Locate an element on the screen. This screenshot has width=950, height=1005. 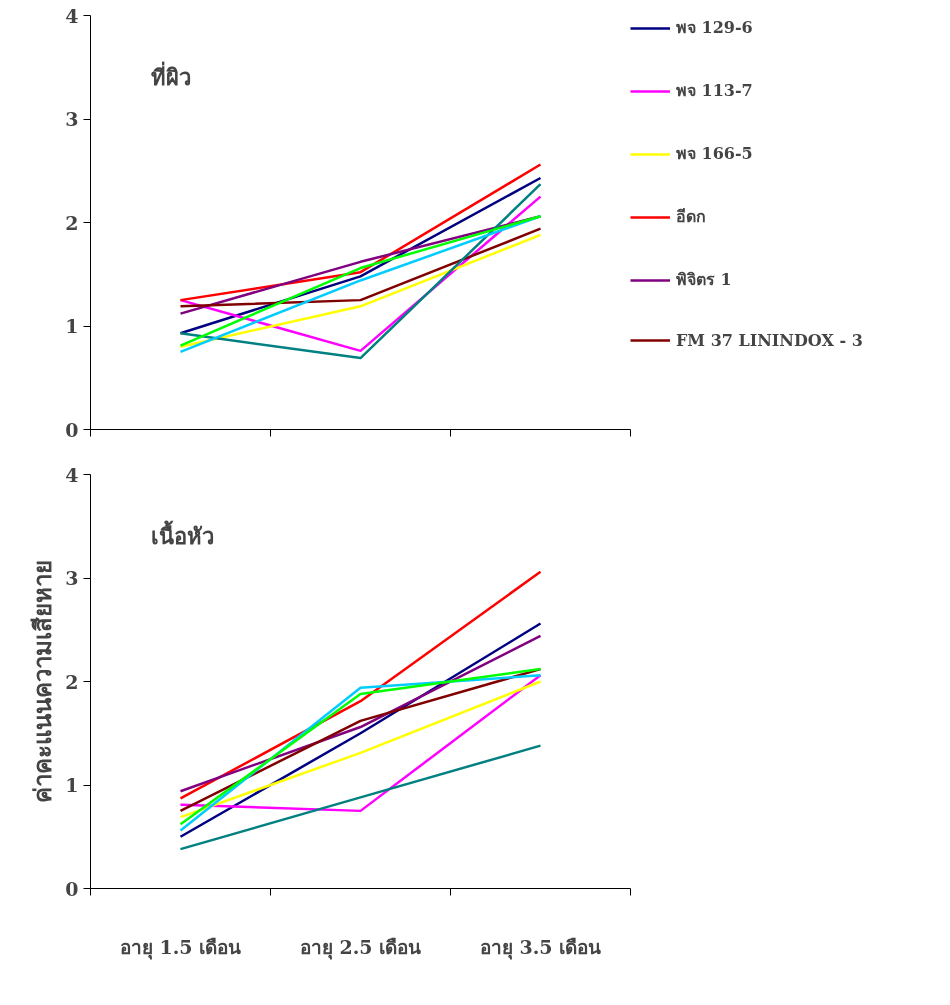
legend-label: พจ 166-5 is located at coordinates (714, 154).